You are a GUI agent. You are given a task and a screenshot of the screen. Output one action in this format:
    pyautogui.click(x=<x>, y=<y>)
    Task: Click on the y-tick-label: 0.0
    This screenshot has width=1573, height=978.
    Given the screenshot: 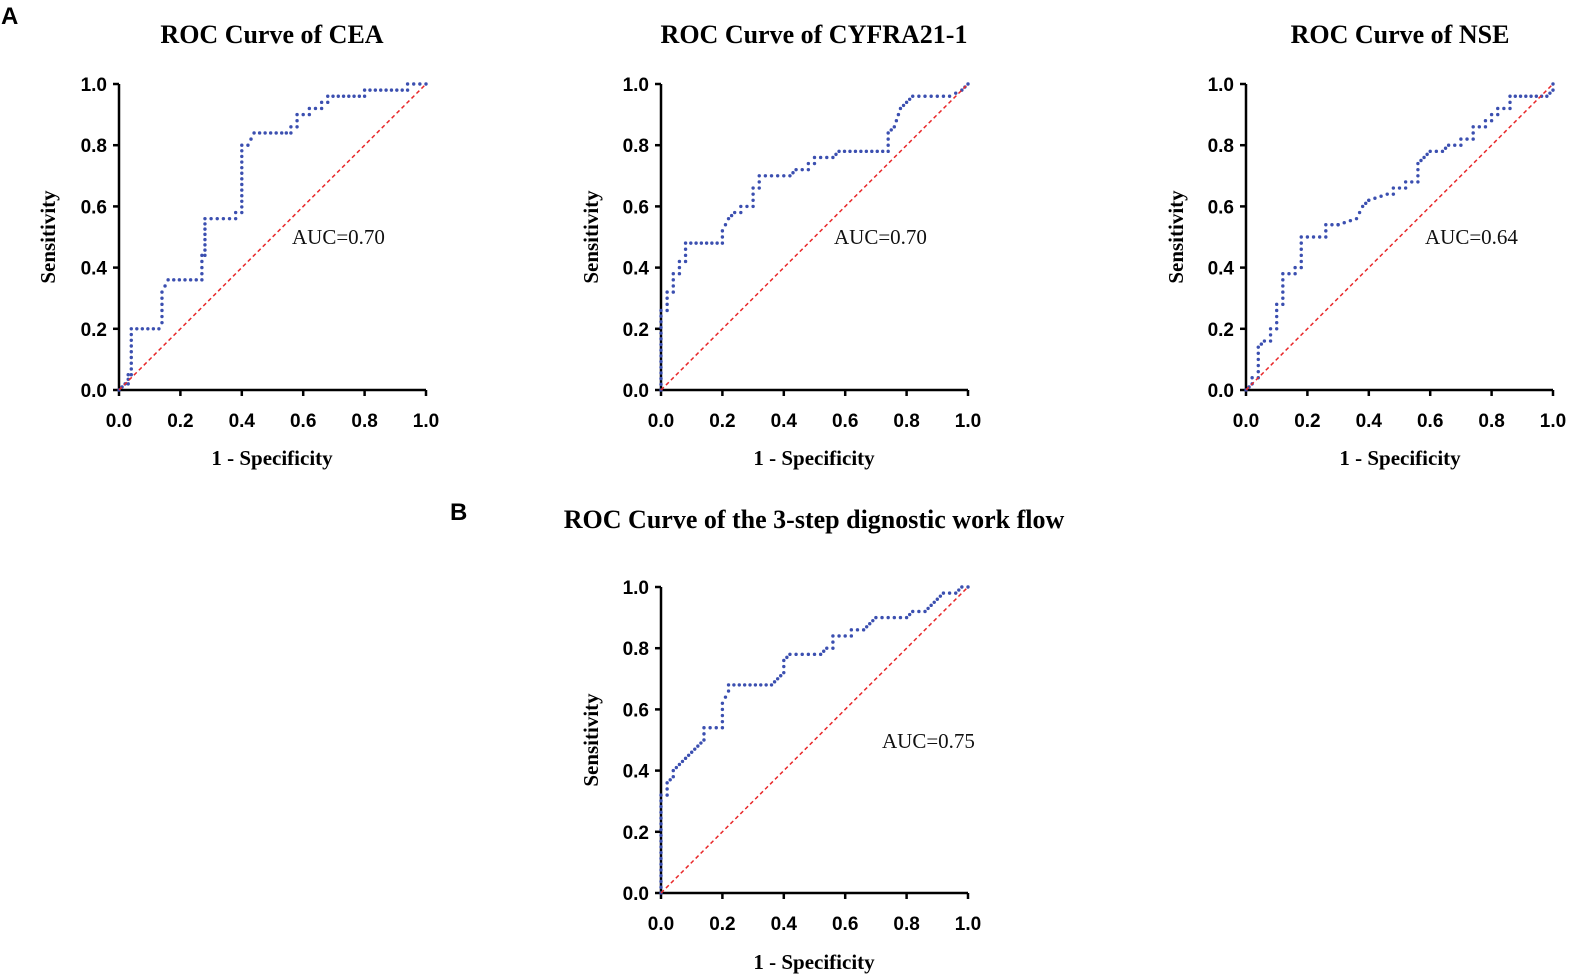 What is the action you would take?
    pyautogui.click(x=636, y=391)
    